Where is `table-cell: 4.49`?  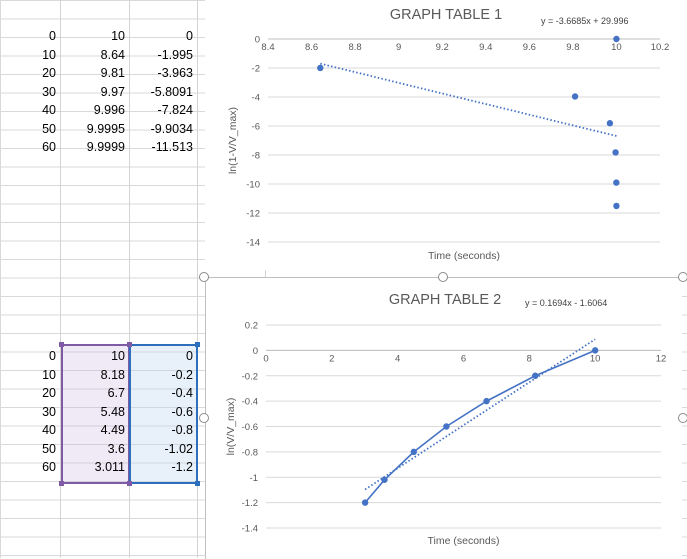 table-cell: 4.49 is located at coordinates (112, 430).